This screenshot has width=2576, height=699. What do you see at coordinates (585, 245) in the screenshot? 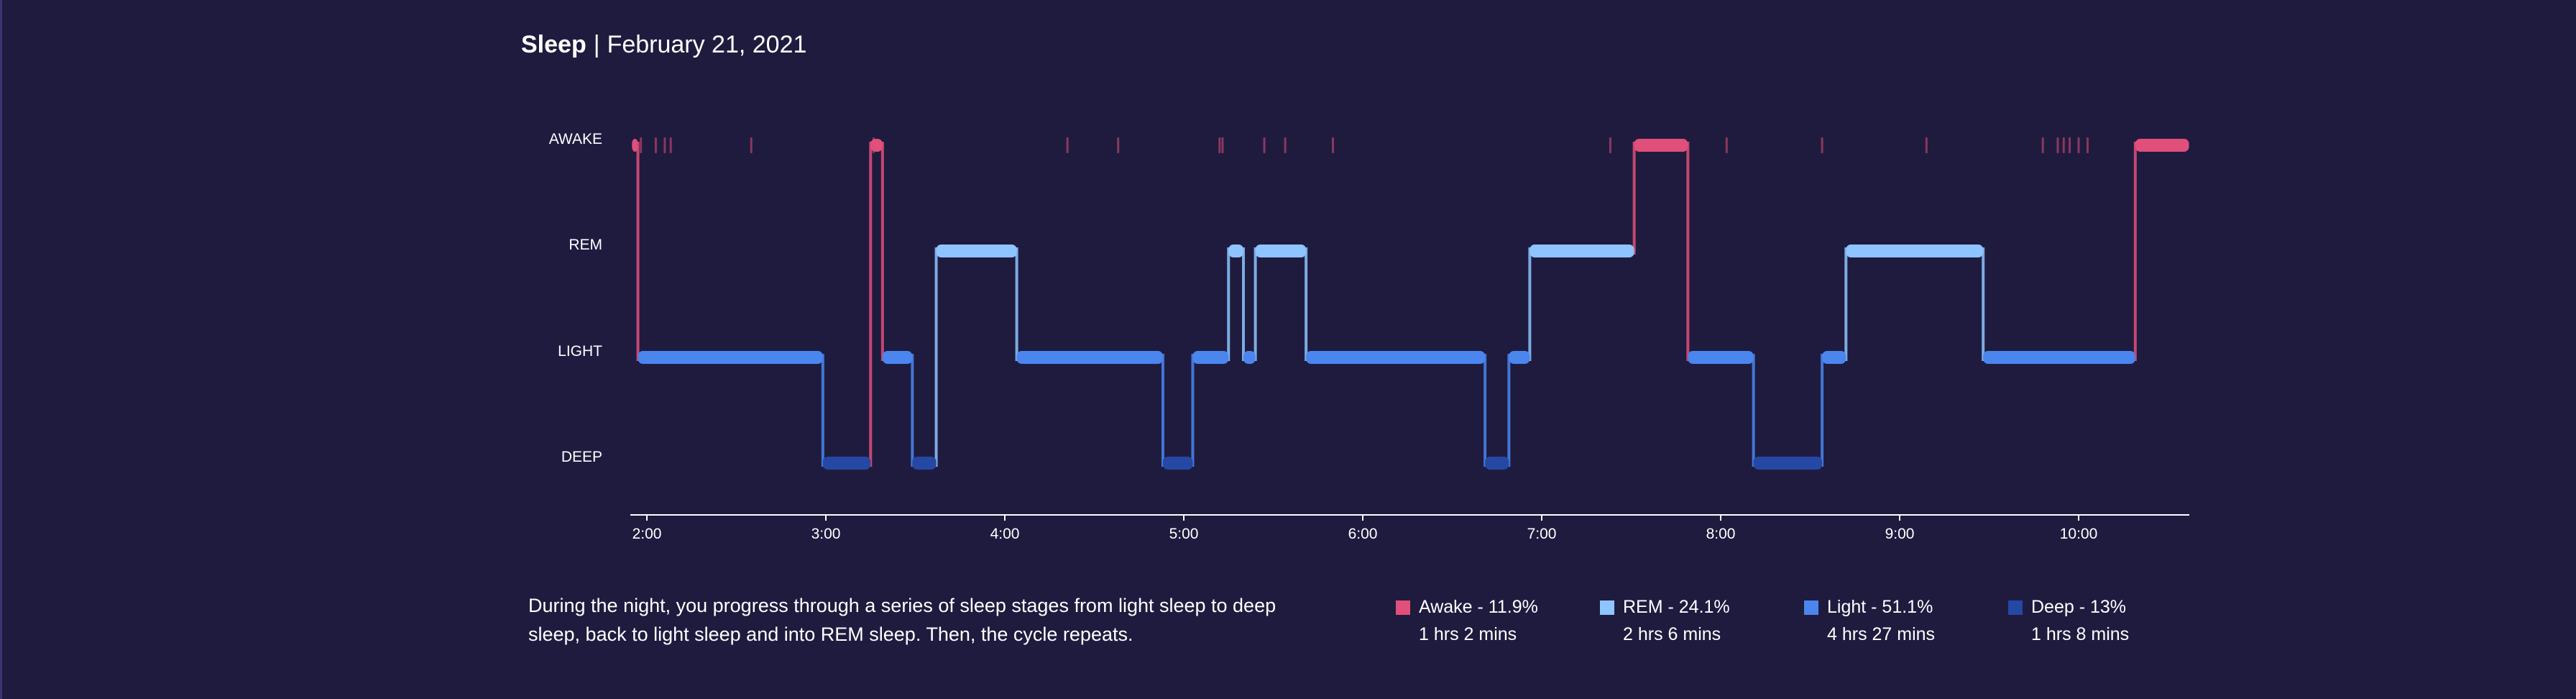
I see `y-label-rem: REM` at bounding box center [585, 245].